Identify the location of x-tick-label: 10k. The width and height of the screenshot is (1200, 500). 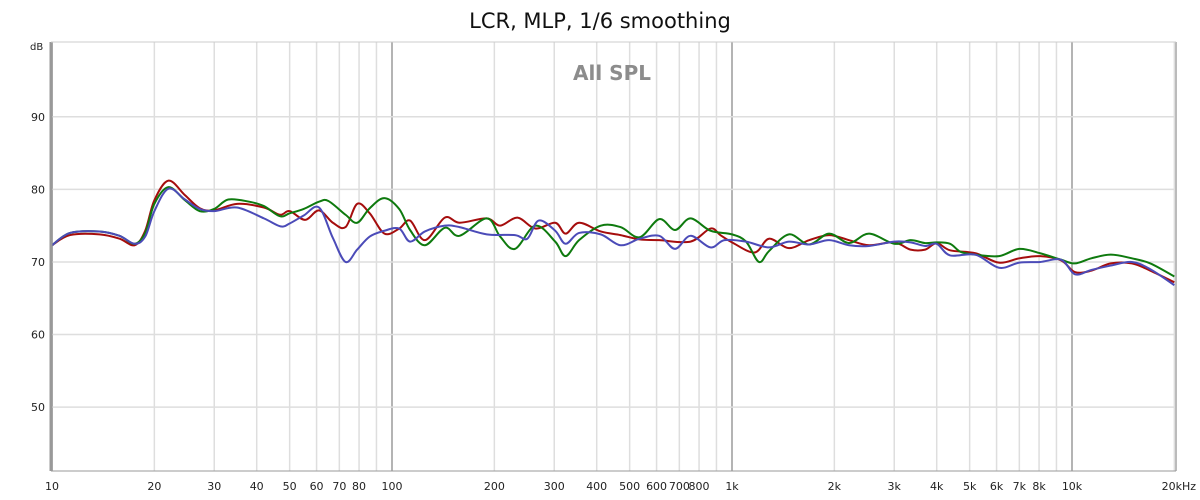
(1072, 486).